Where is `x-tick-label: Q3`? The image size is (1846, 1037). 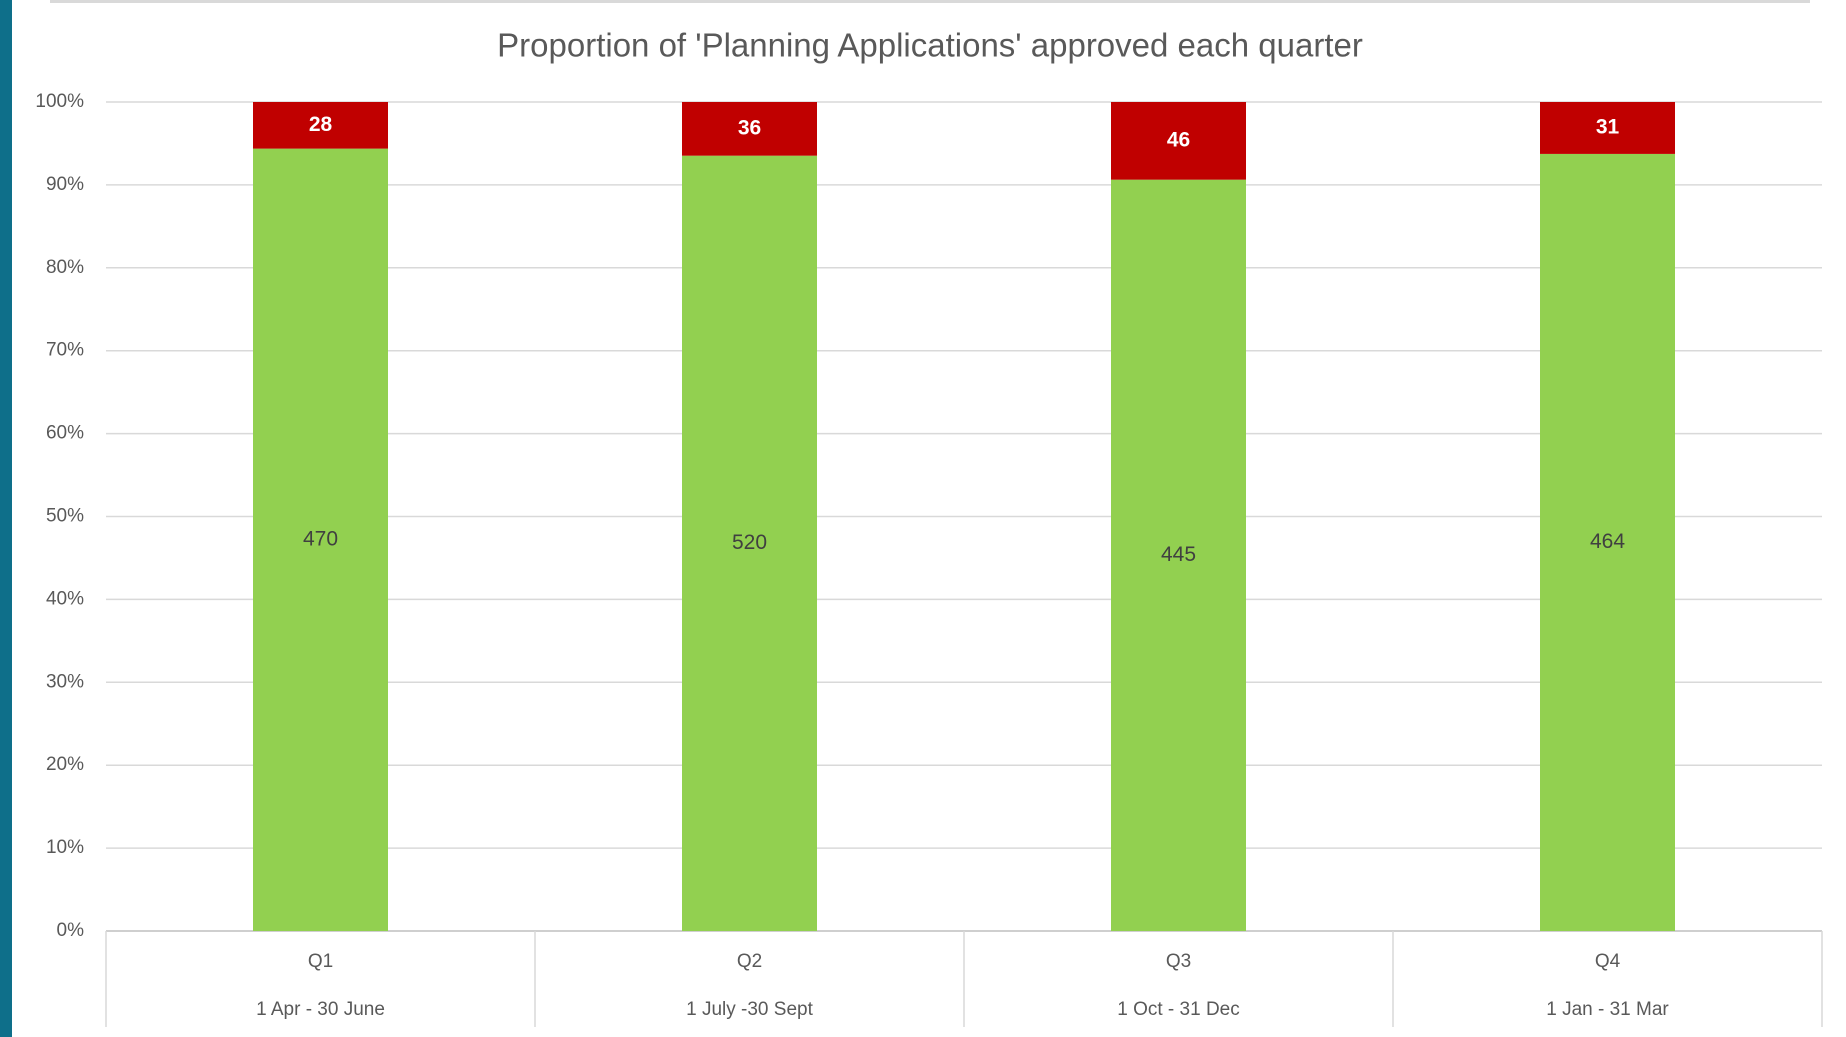
x-tick-label: Q3 is located at coordinates (1178, 961).